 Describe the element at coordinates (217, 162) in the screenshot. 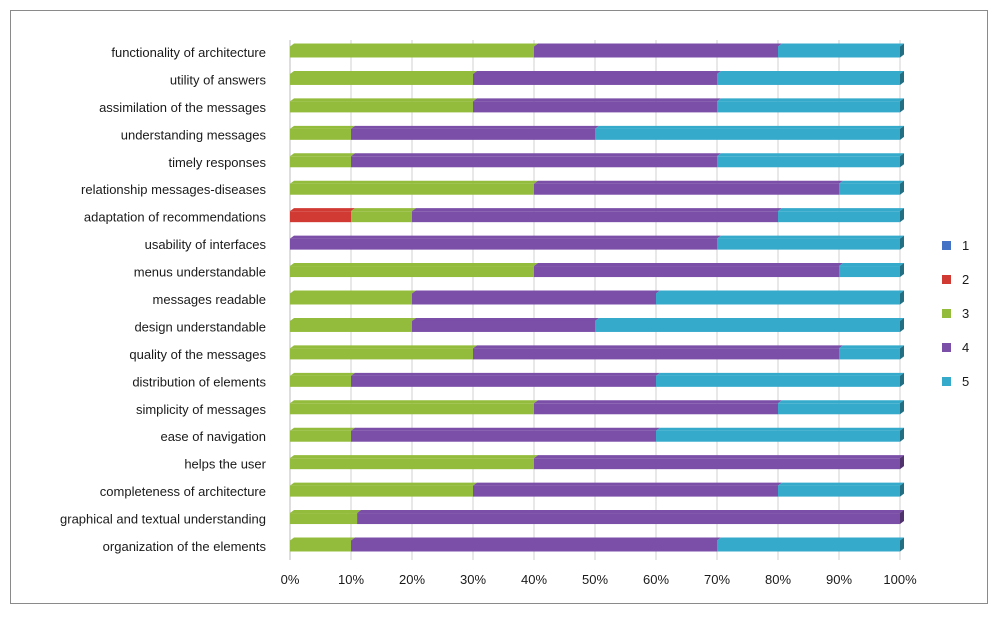

I see `category-label: timely responses` at that location.